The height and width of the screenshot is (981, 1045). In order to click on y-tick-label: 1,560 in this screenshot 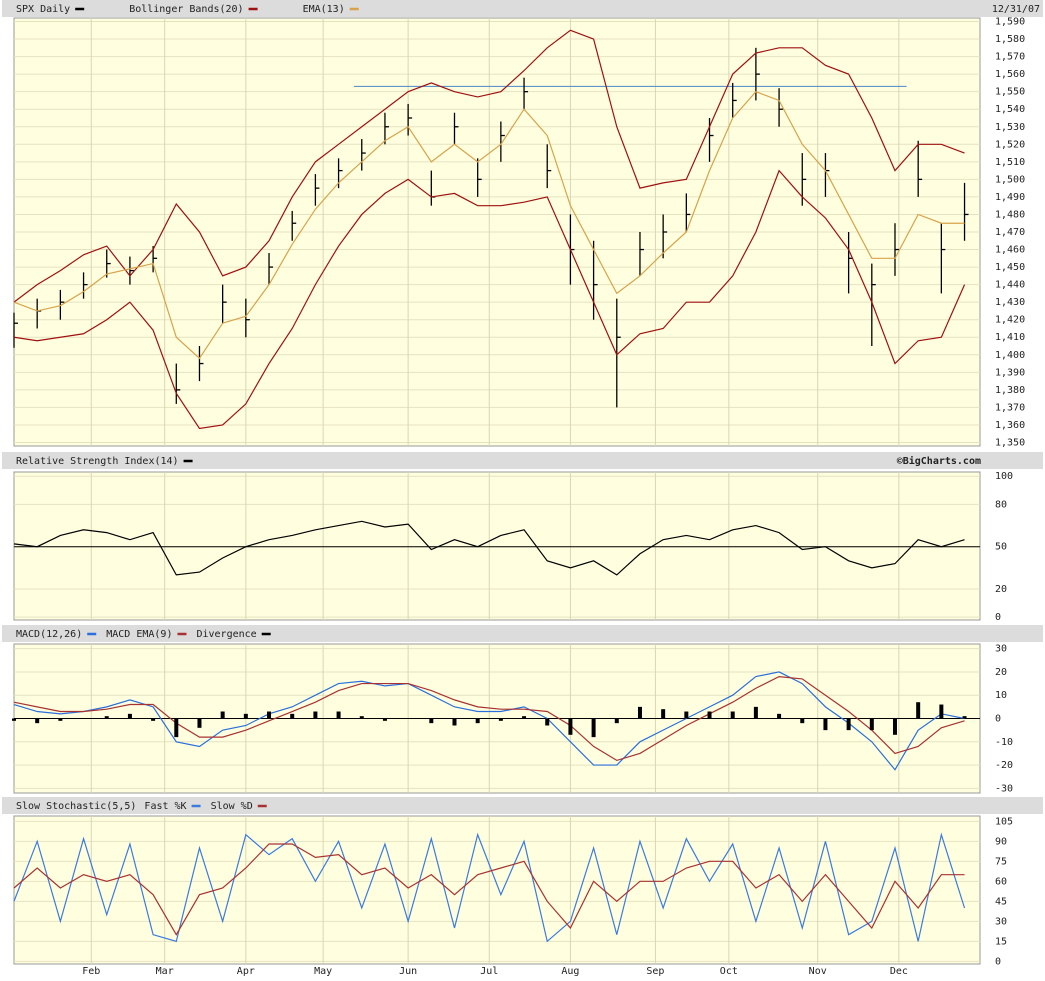, I will do `click(1010, 74)`.